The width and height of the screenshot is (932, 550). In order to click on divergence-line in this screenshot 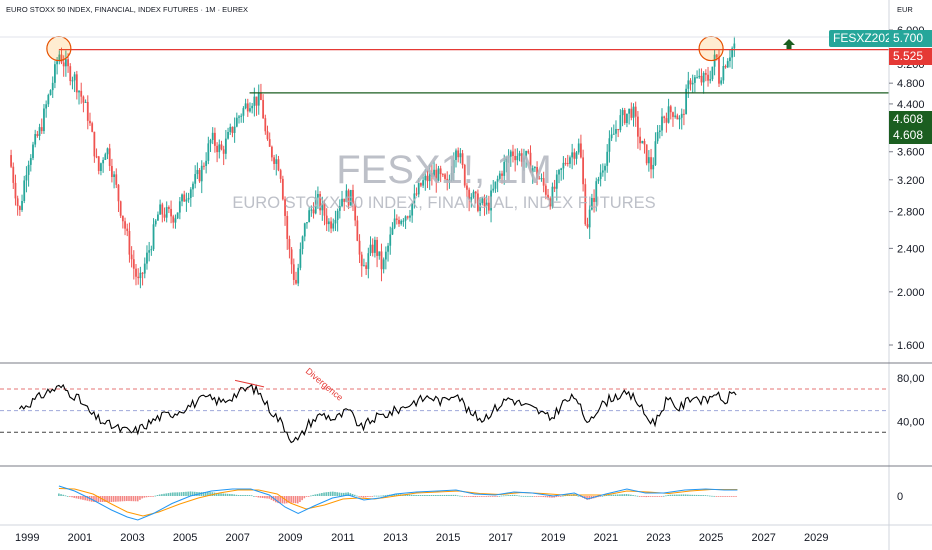, I will do `click(249, 383)`.